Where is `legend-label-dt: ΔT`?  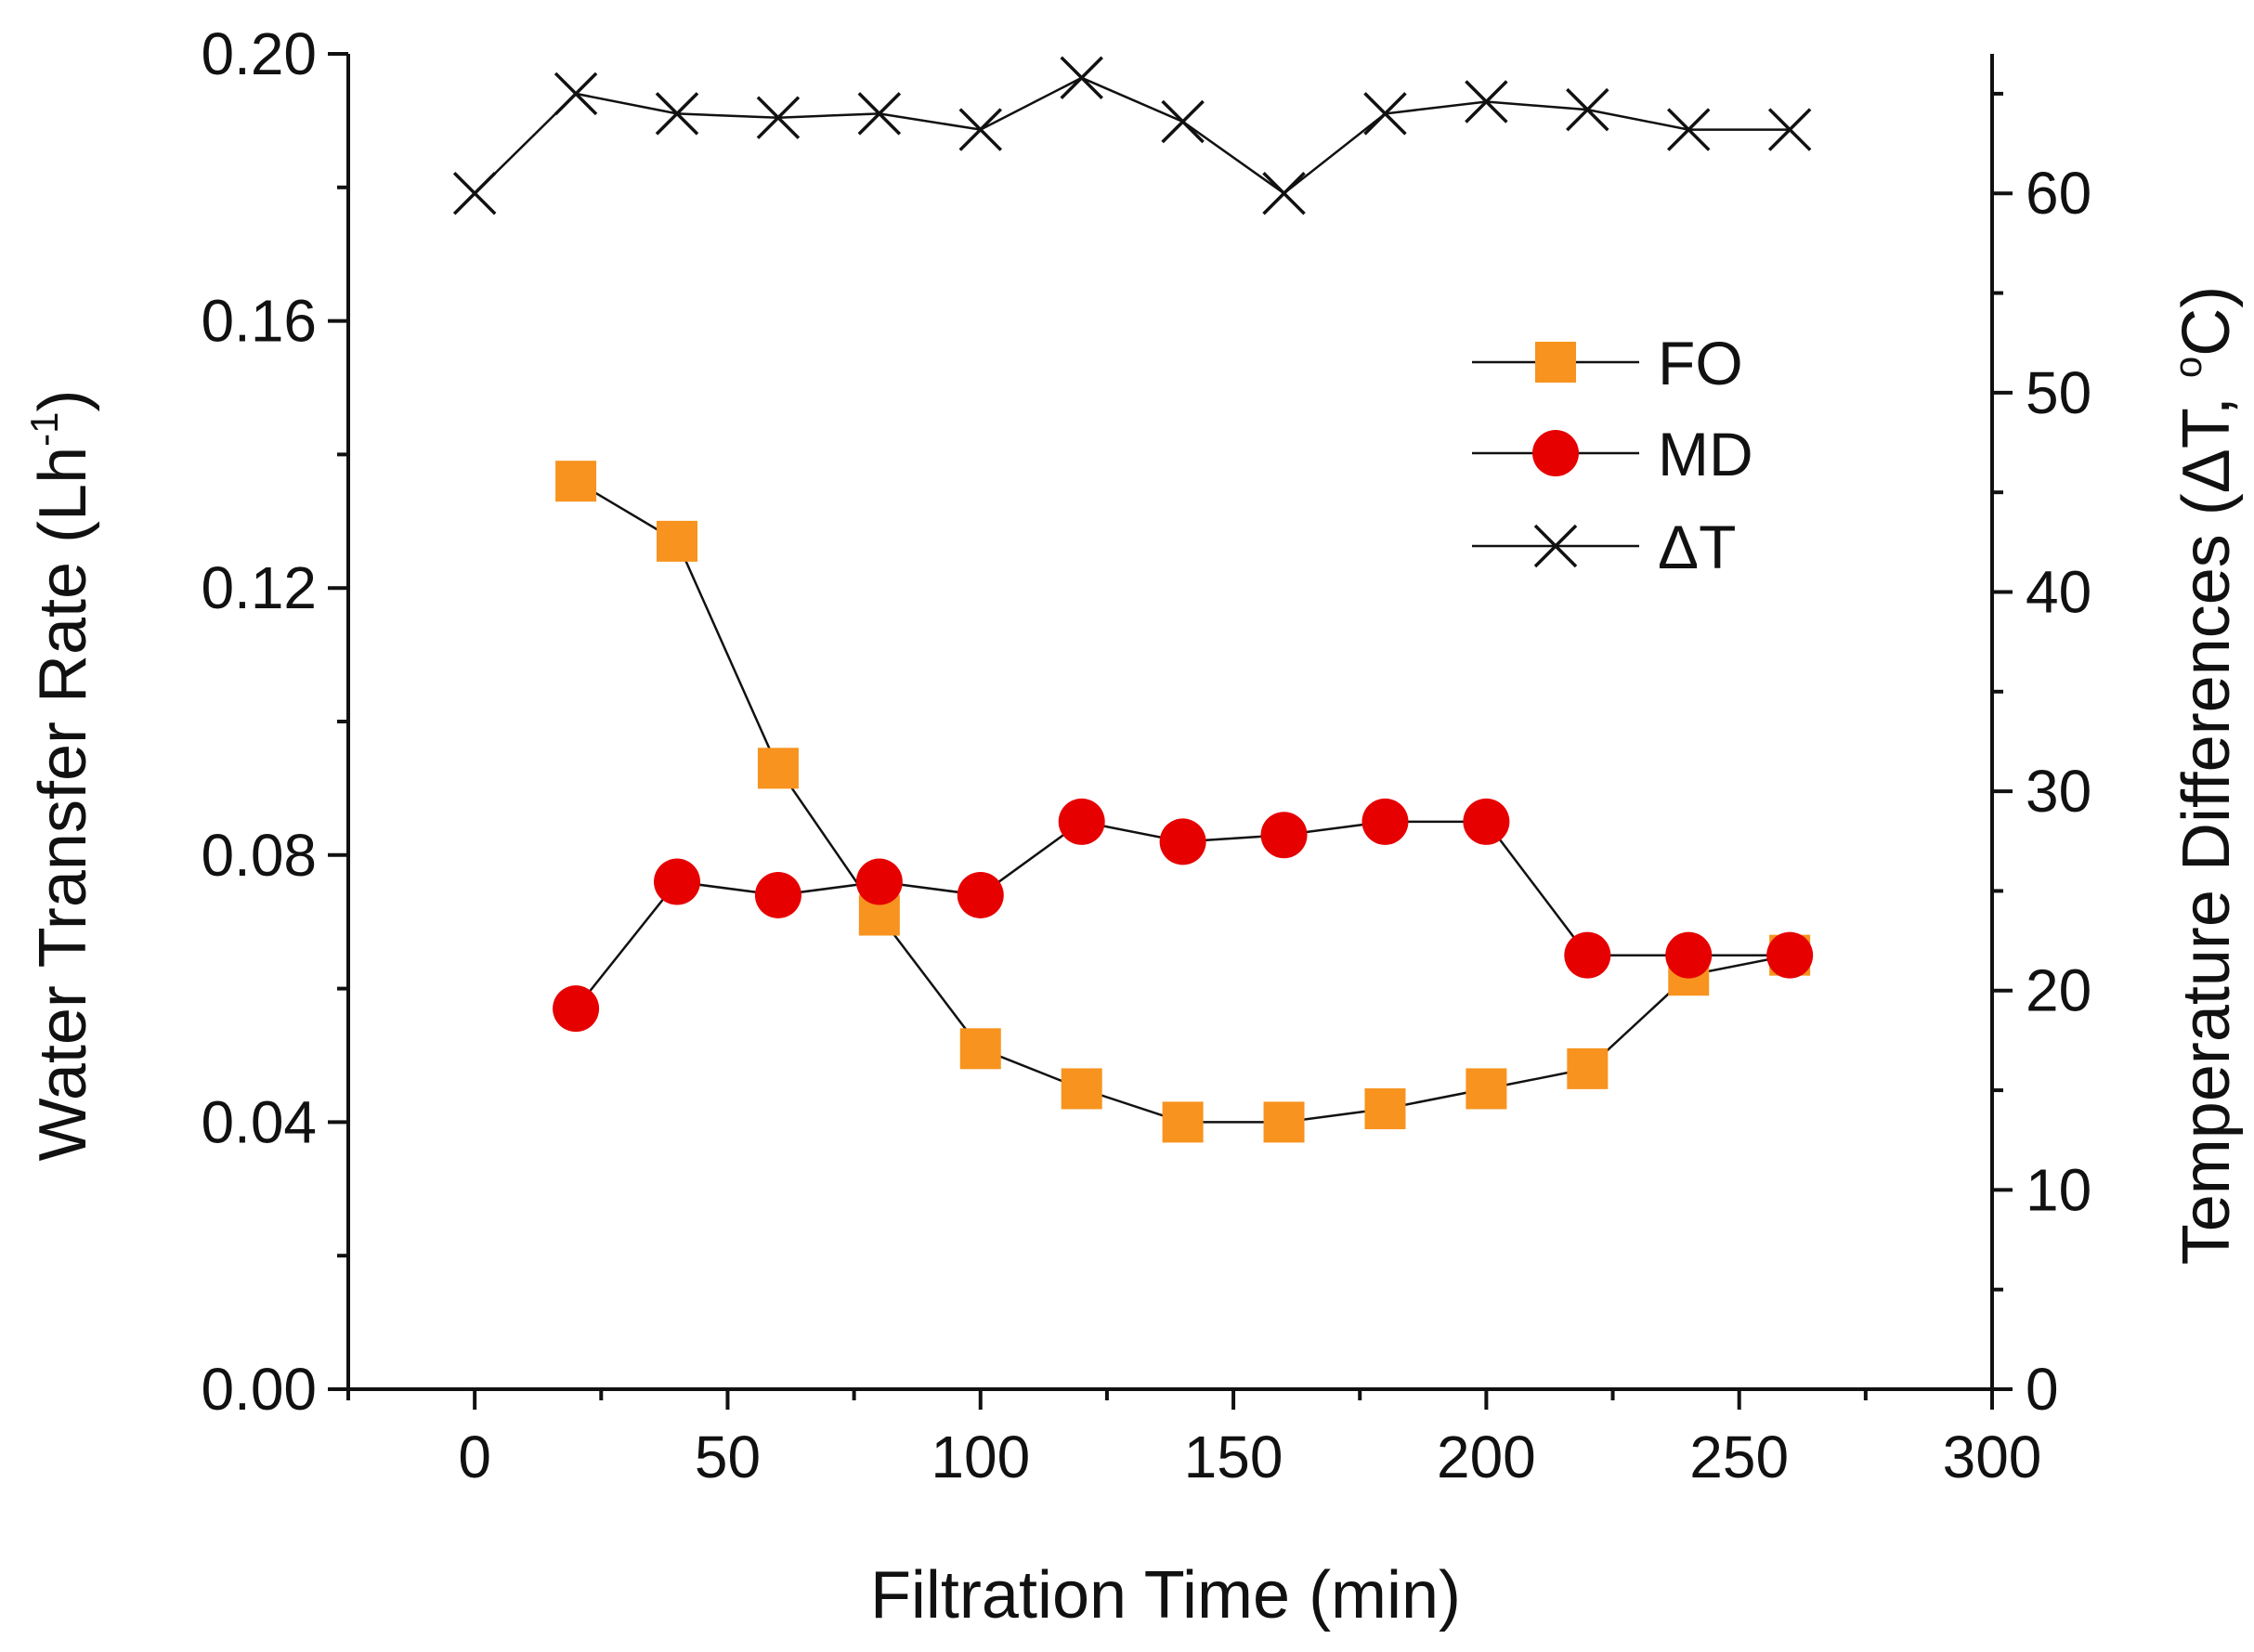 legend-label-dt: ΔT is located at coordinates (1697, 547).